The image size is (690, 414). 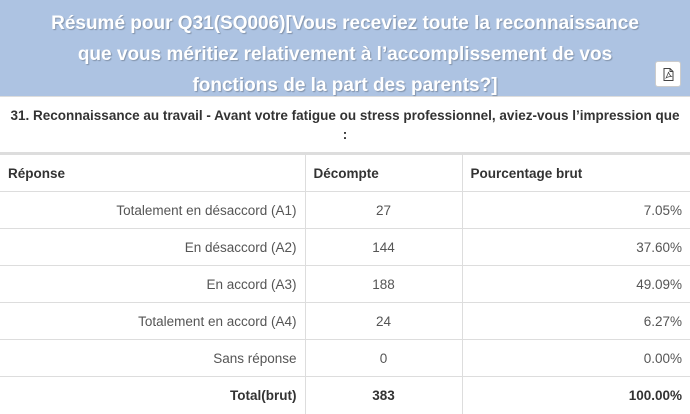 What do you see at coordinates (153, 247) in the screenshot?
I see `answer-cell: En désaccord (A2)` at bounding box center [153, 247].